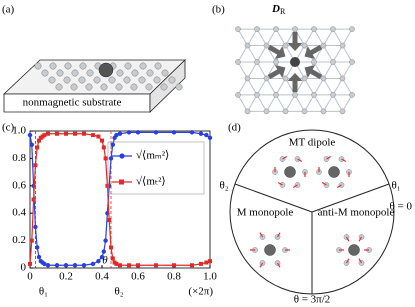  What do you see at coordinates (312, 143) in the screenshot?
I see `mt-dipole: MT dipole` at bounding box center [312, 143].